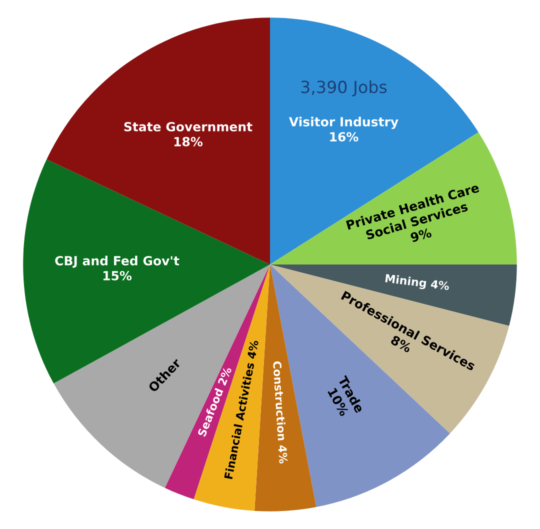 Image resolution: width=540 pixels, height=529 pixels. What do you see at coordinates (188, 141) in the screenshot?
I see `data-label: 18%` at bounding box center [188, 141].